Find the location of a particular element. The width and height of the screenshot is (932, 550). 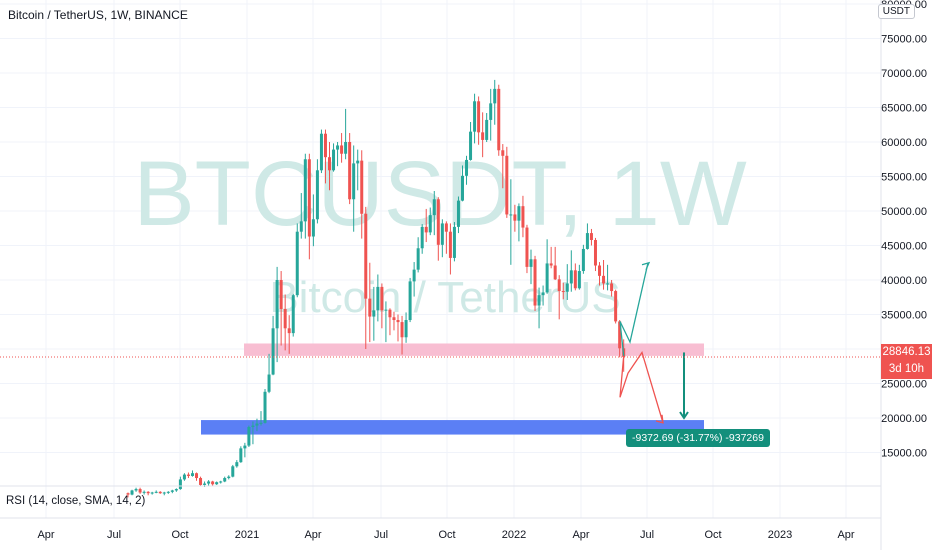

watermark-description: Bitcoin / TetherUS is located at coordinates (444, 297).